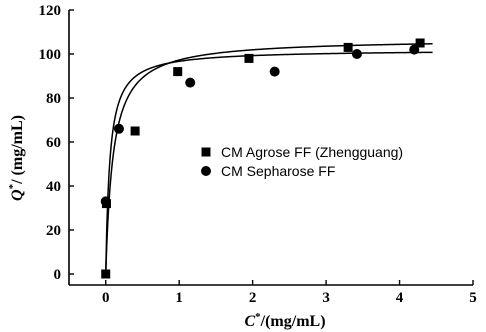  Describe the element at coordinates (278, 171) in the screenshot. I see `legend-label-series-2: CM Sepharose FF` at that location.